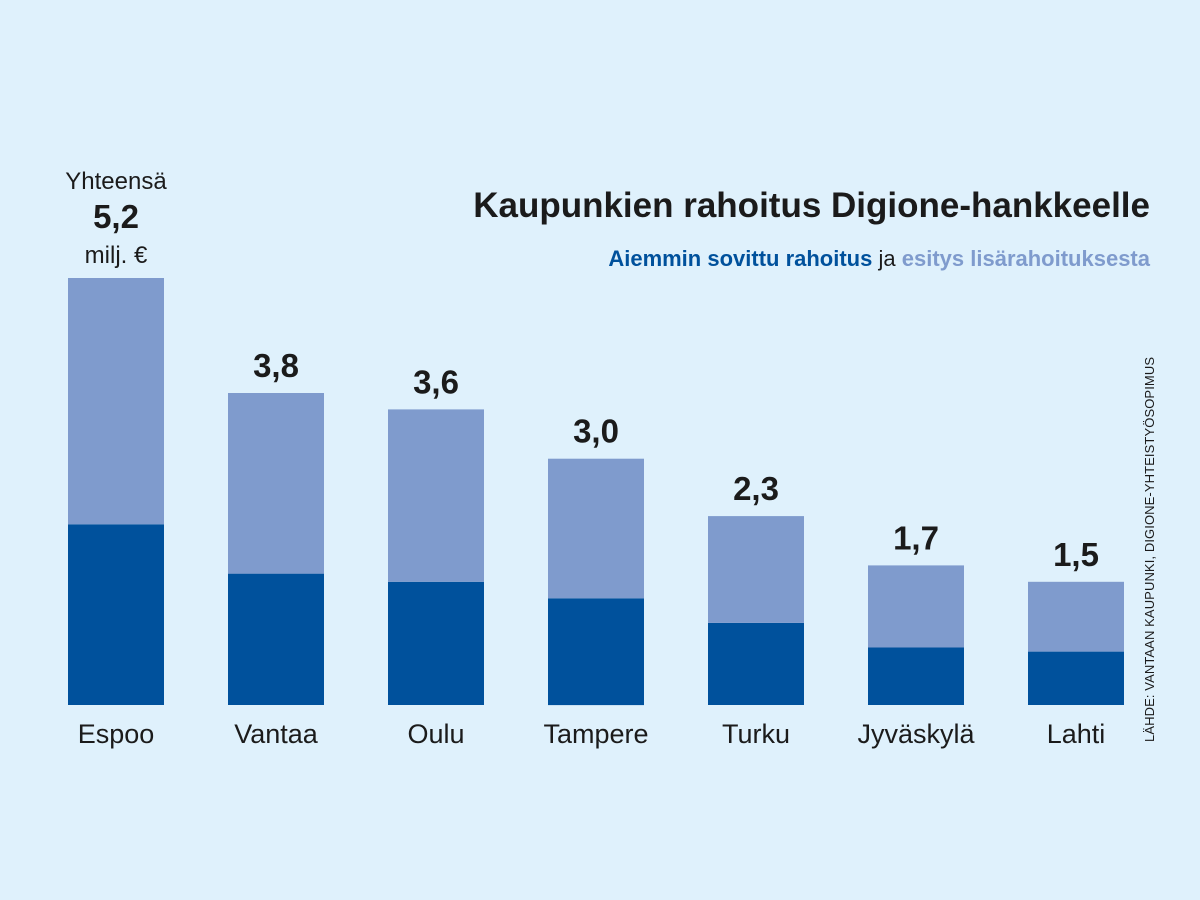 The image size is (1200, 900). What do you see at coordinates (116, 255) in the screenshot?
I see `total-unit-label: milj. €` at bounding box center [116, 255].